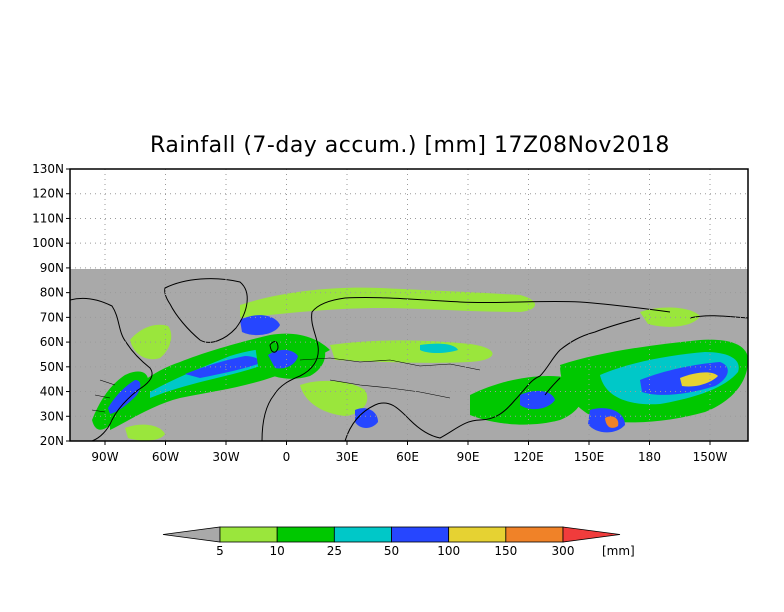 The width and height of the screenshot is (784, 612). I want to click on coast-asia-south, so click(442, 408).